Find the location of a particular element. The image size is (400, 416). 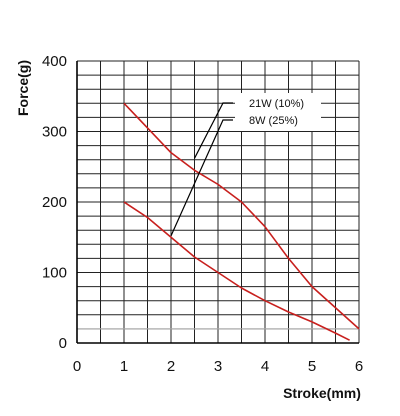

x-tick-label: 6 is located at coordinates (359, 366).